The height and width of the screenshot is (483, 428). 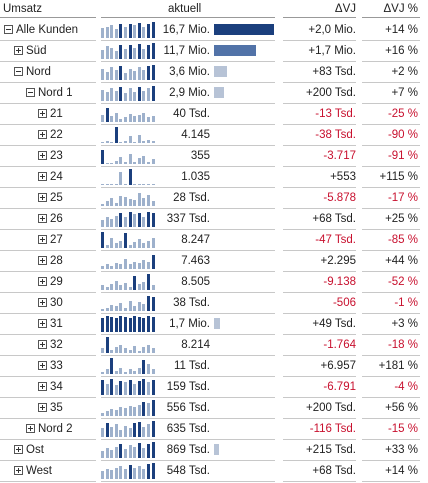 I want to click on table-row: 34 159 Tsd. -6.791 -4 %, so click(x=214, y=387).